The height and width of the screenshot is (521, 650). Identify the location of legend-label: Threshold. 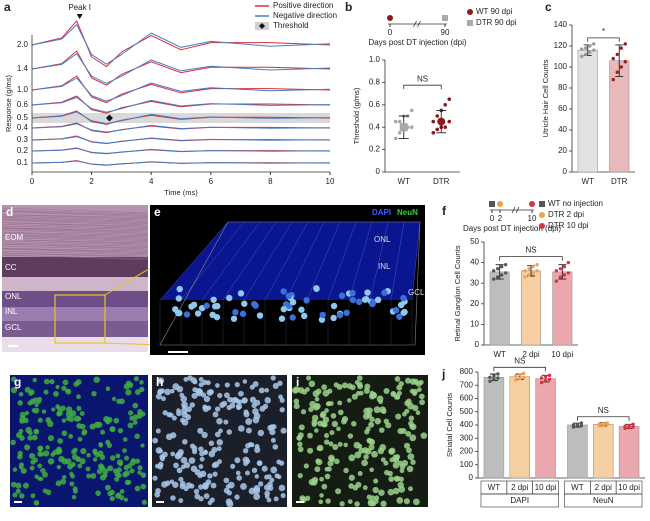
(291, 25).